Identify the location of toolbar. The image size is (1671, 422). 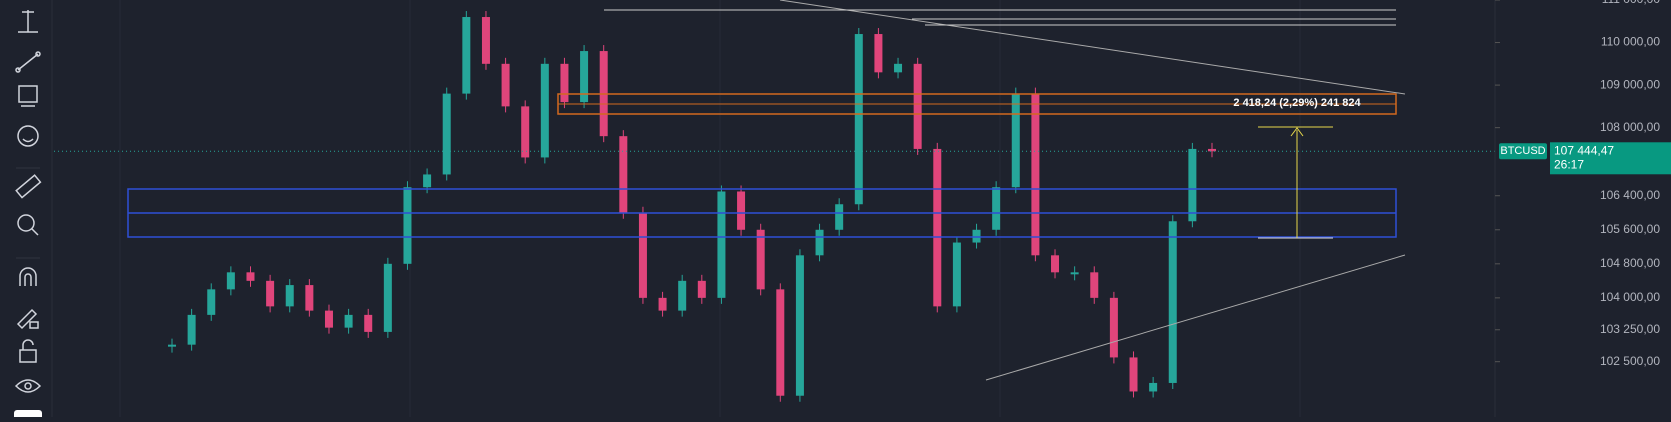
(26, 208).